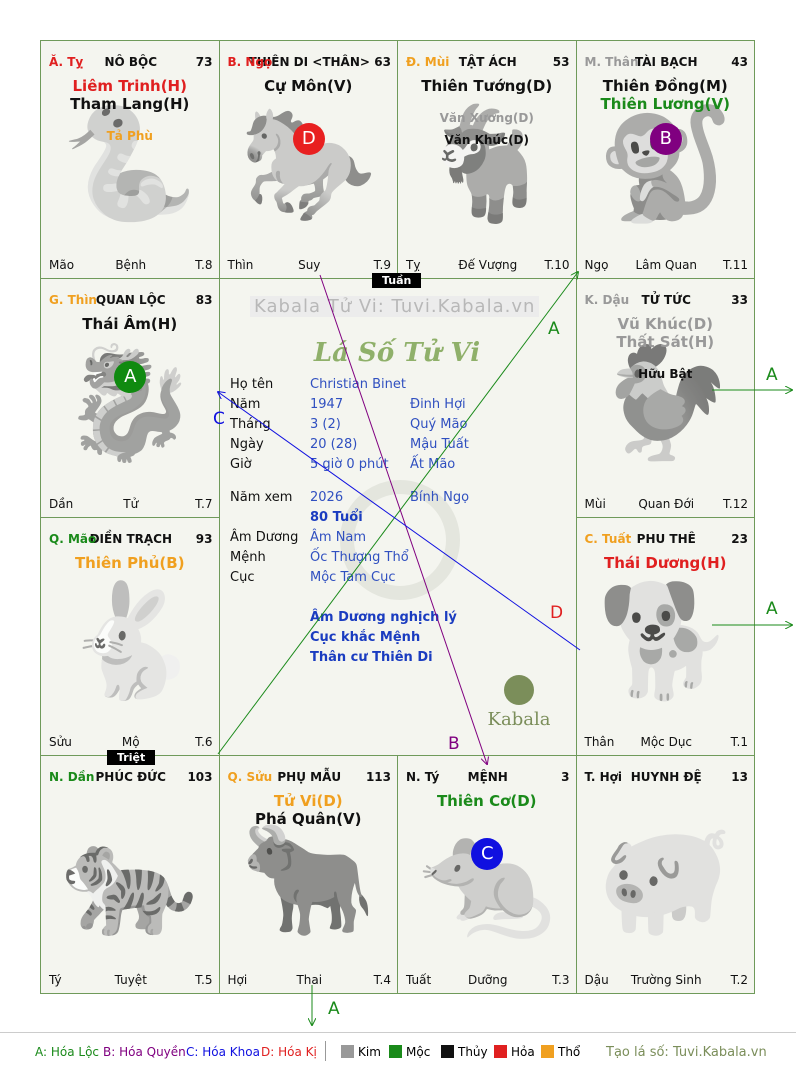  I want to click on chart-title: Lá Số Tử Vi, so click(397, 353).